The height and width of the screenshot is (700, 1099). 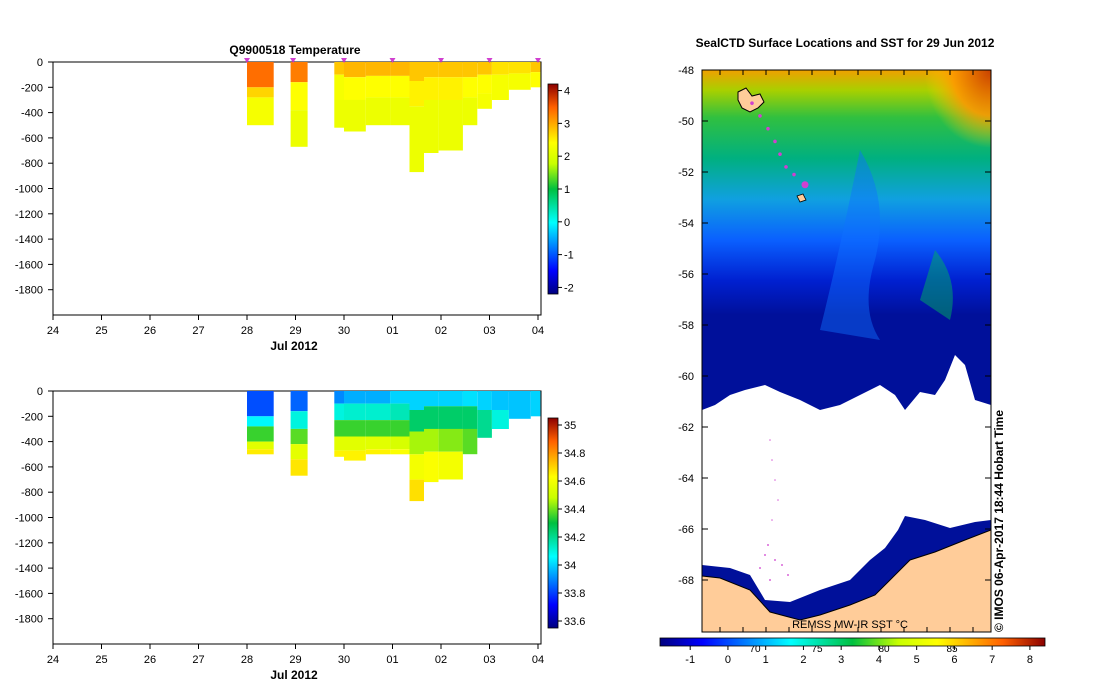 I want to click on lat-tick-label: -58, so click(x=686, y=326).